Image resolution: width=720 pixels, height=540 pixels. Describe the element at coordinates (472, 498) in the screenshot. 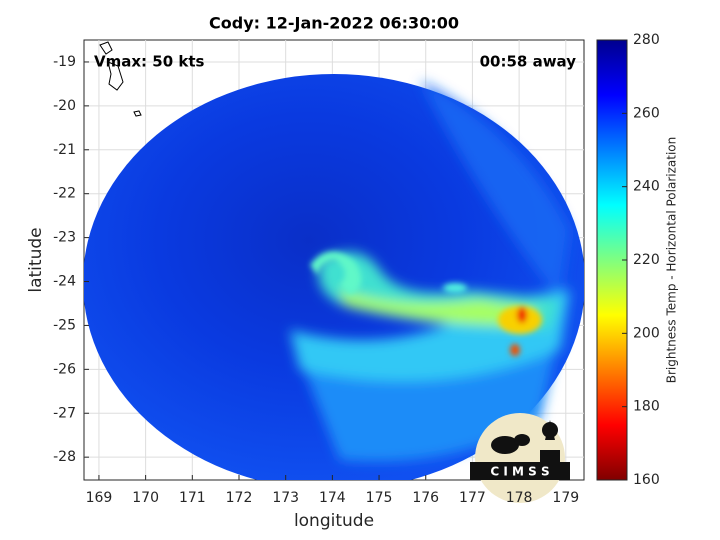

I see `x-tick-label: 177` at that location.